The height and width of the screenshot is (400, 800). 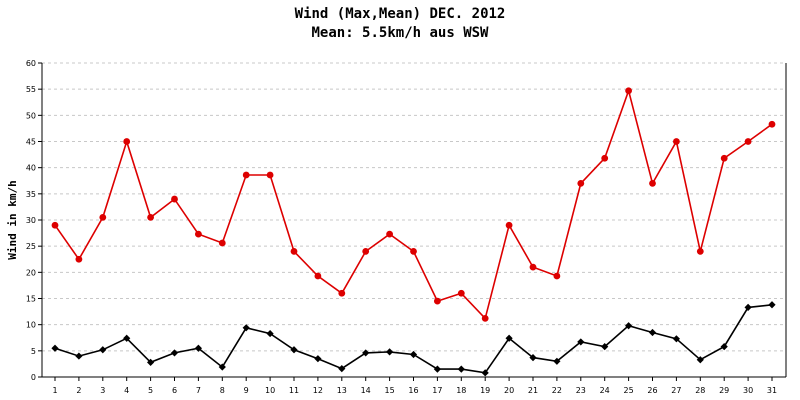 I want to click on x-tick-label: 30, so click(x=748, y=390).